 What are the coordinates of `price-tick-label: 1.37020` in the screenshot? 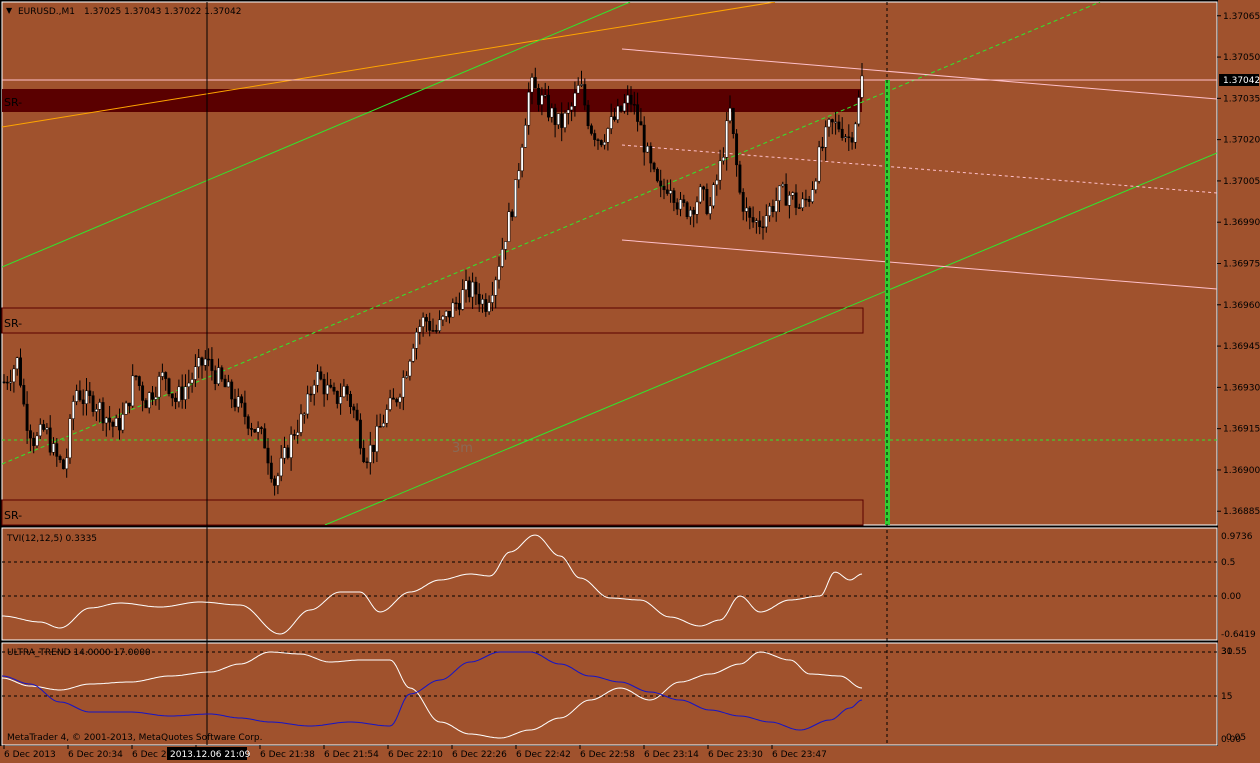 It's located at (1241, 141).